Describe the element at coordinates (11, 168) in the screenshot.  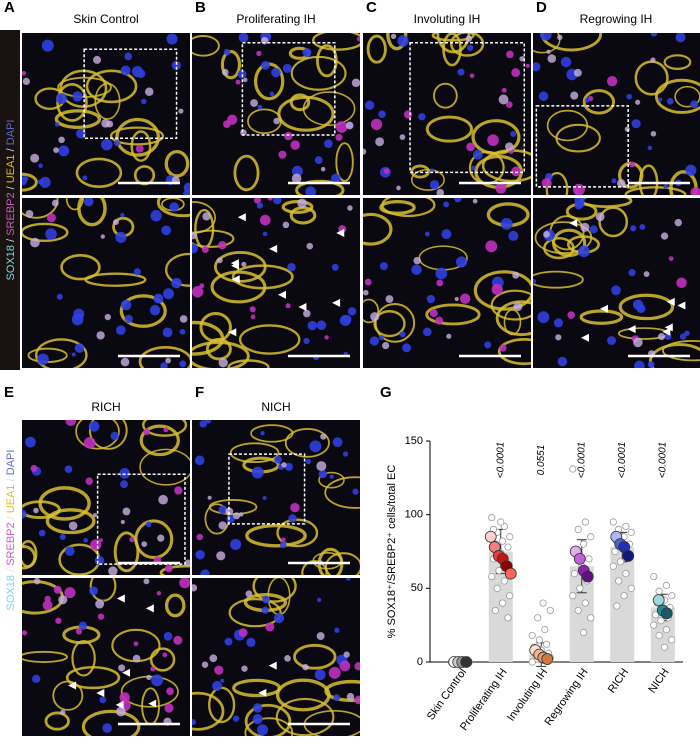
I see `stain-name: UEA1` at that location.